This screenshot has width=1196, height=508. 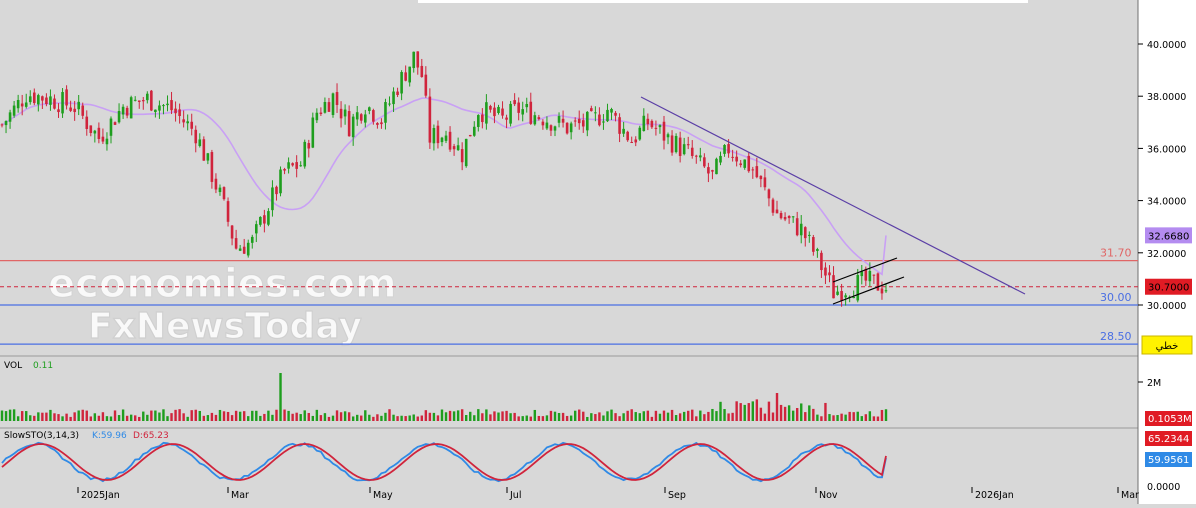 What do you see at coordinates (833, 195) in the screenshot?
I see `downtrend-line` at bounding box center [833, 195].